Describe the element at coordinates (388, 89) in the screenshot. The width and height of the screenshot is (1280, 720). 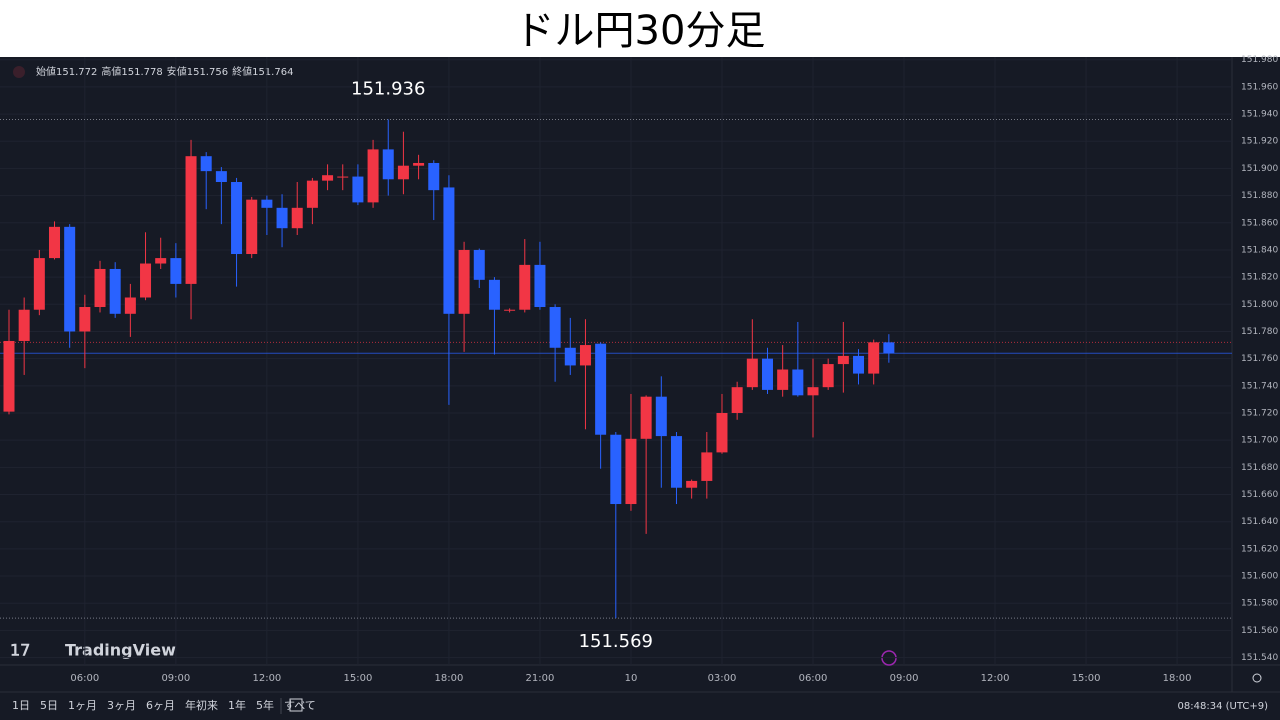
I see `high-label: 151.936` at that location.